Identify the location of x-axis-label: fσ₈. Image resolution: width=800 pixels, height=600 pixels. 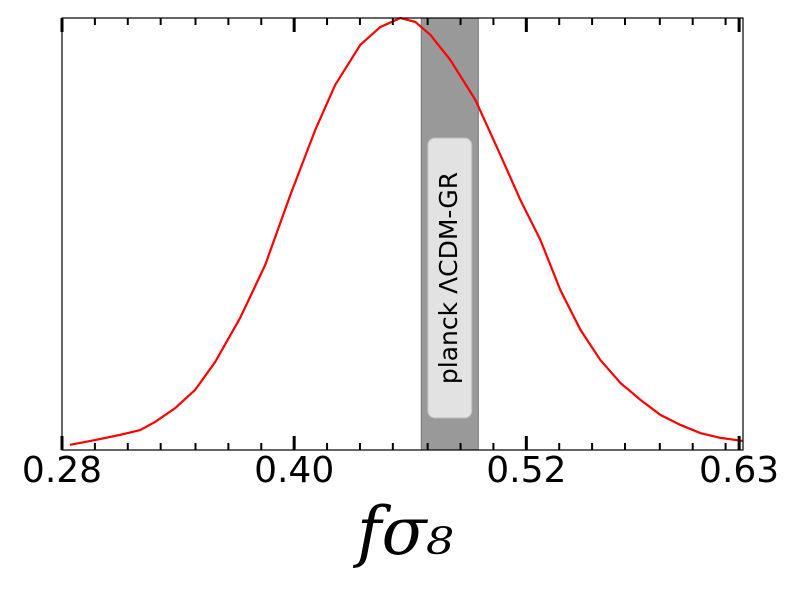
(402, 531).